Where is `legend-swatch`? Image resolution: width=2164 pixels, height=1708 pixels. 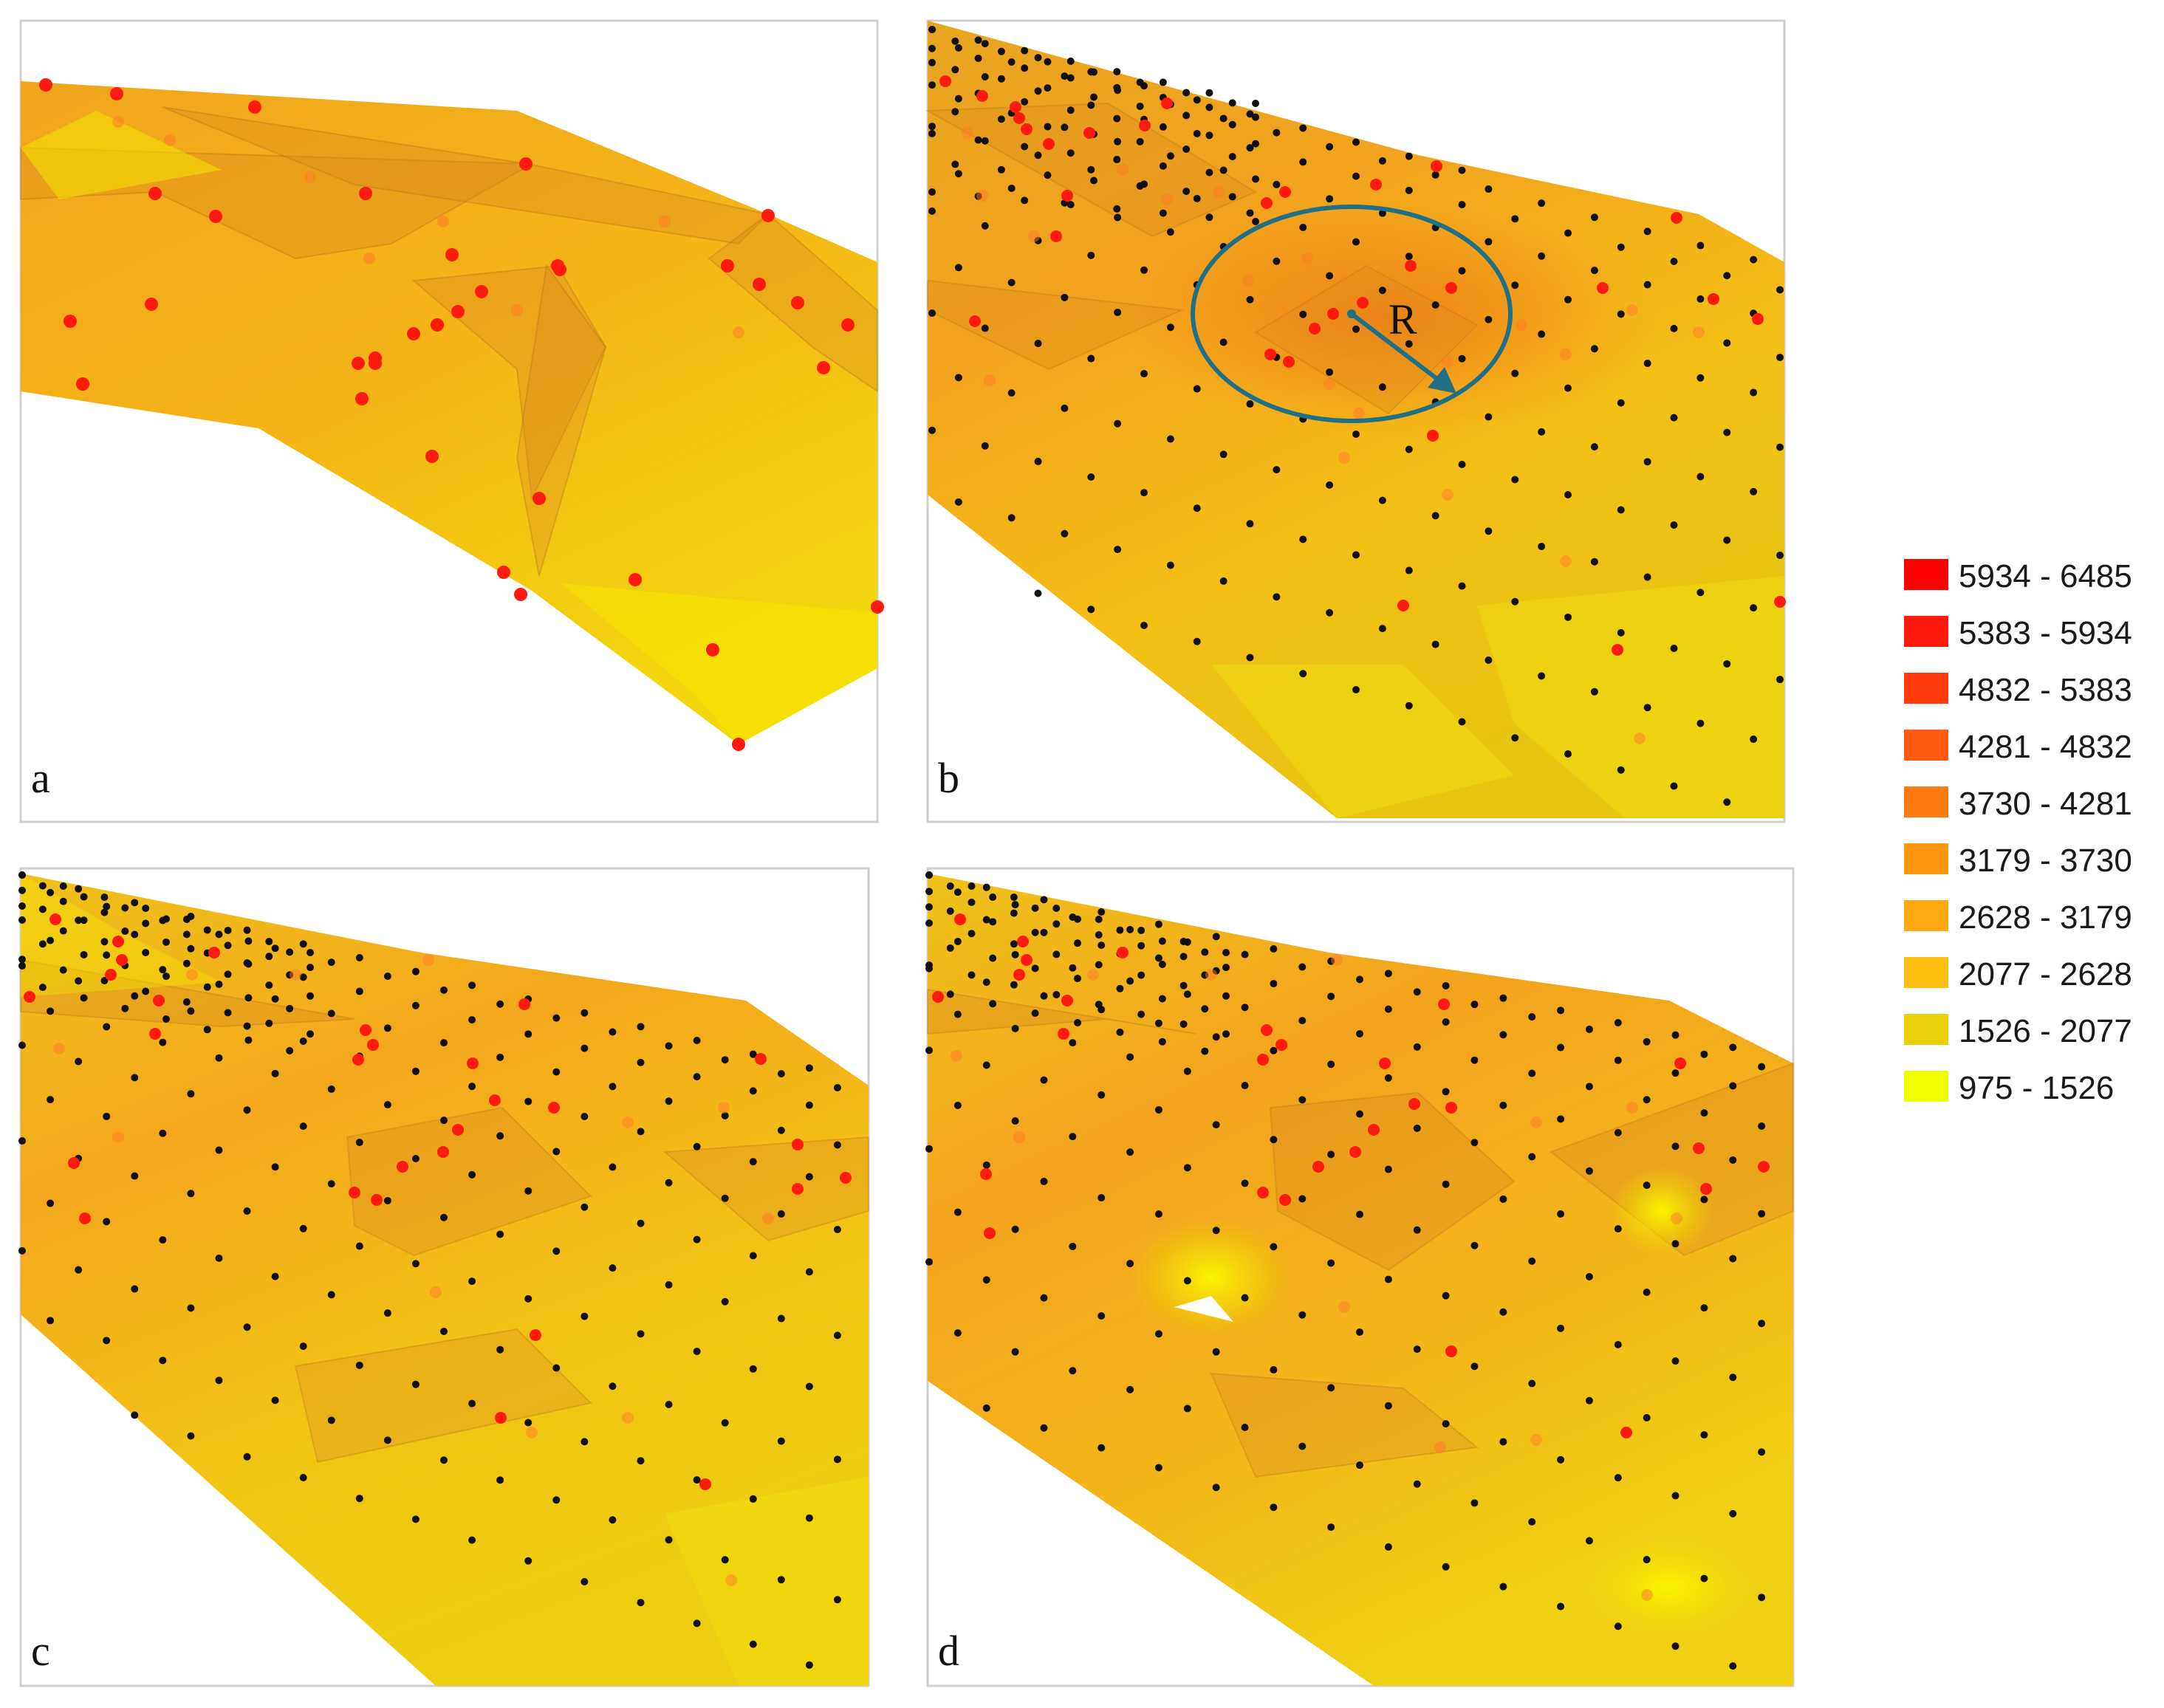 legend-swatch is located at coordinates (1926, 1086).